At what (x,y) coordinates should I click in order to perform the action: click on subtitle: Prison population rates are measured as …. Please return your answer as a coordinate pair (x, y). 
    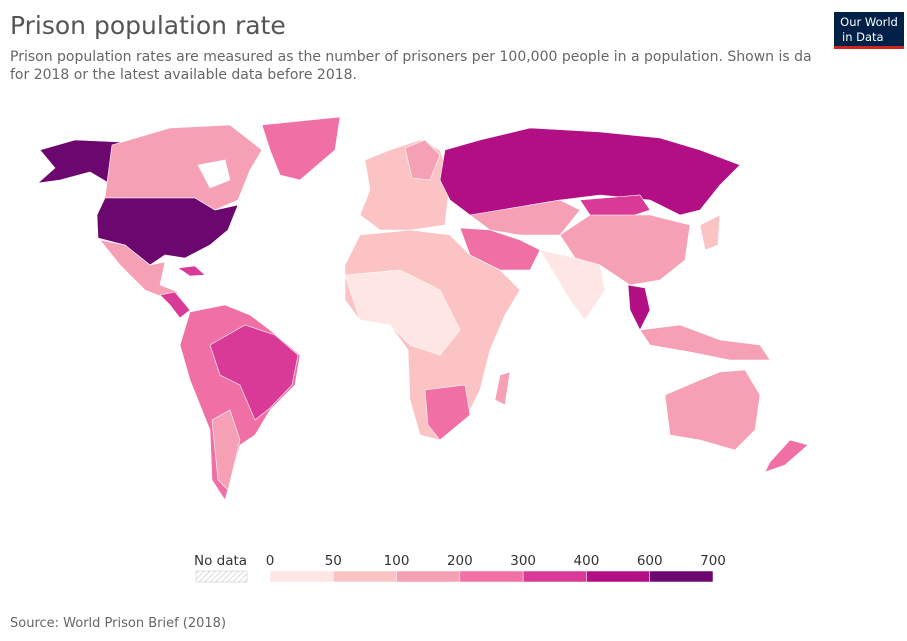
    Looking at the image, I should click on (411, 57).